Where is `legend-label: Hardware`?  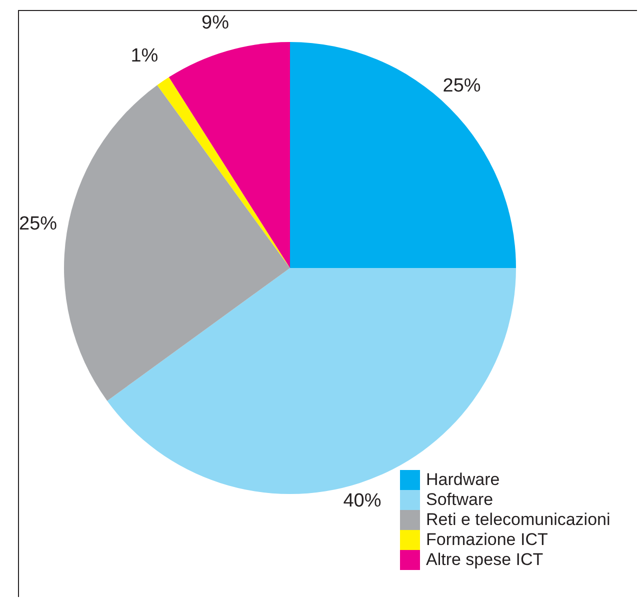 legend-label: Hardware is located at coordinates (463, 480).